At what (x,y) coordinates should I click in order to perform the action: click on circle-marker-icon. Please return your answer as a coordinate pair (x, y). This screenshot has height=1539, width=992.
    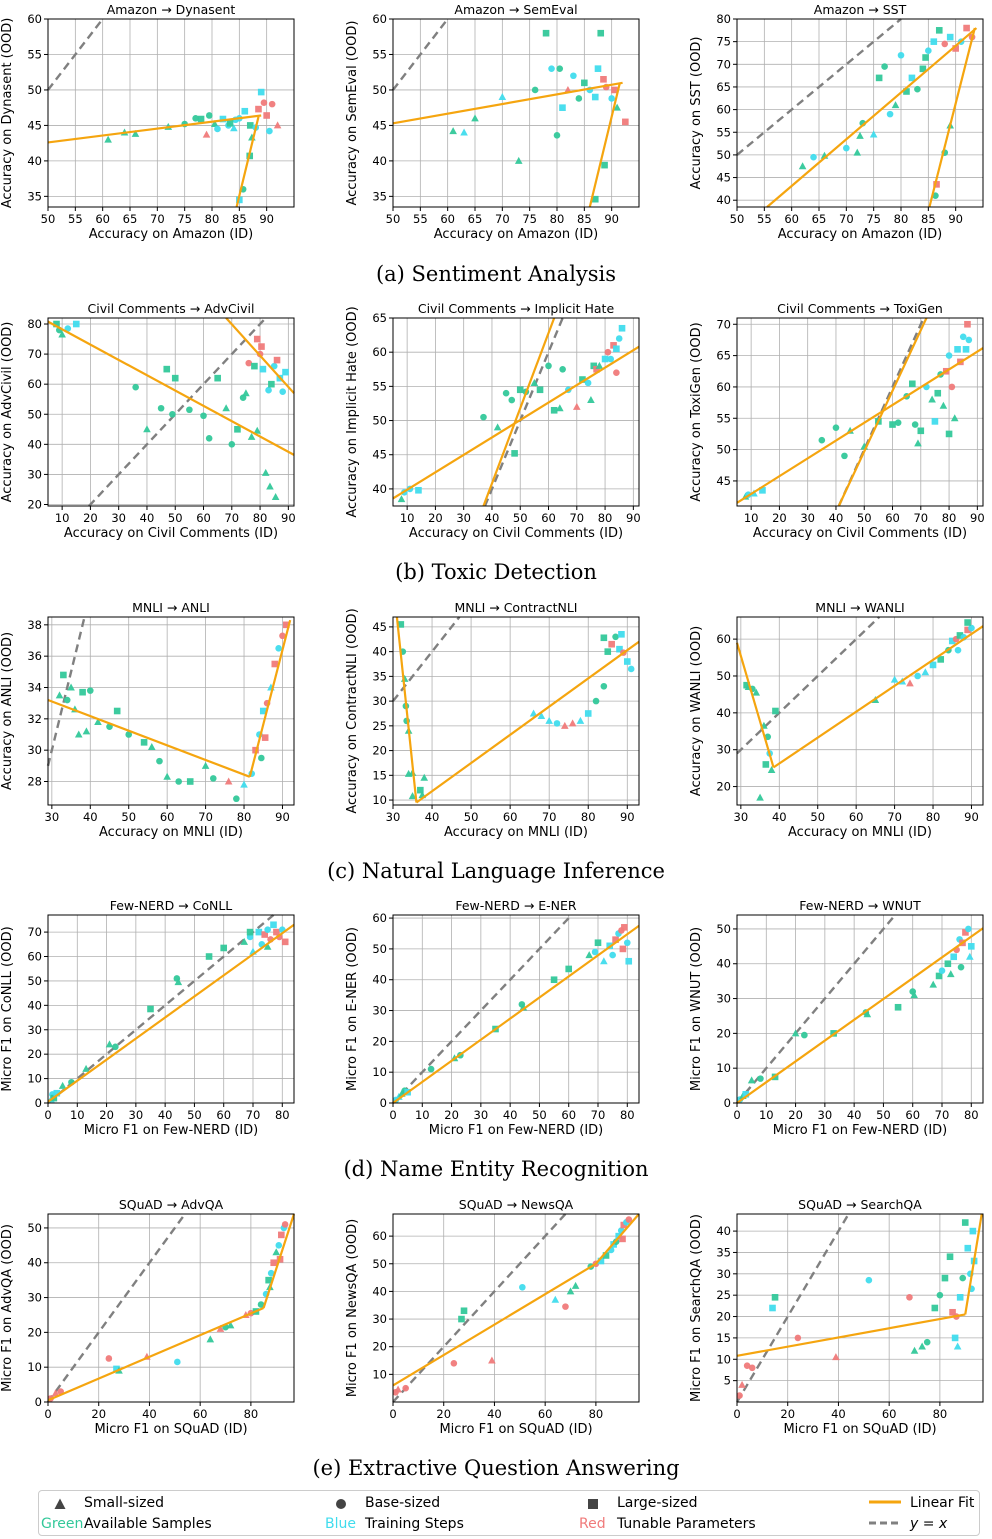
    Looking at the image, I should click on (341, 1504).